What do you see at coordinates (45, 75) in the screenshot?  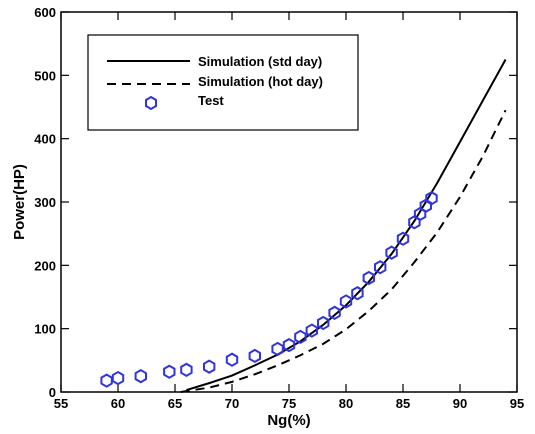 I see `y-tick-label: 500` at bounding box center [45, 75].